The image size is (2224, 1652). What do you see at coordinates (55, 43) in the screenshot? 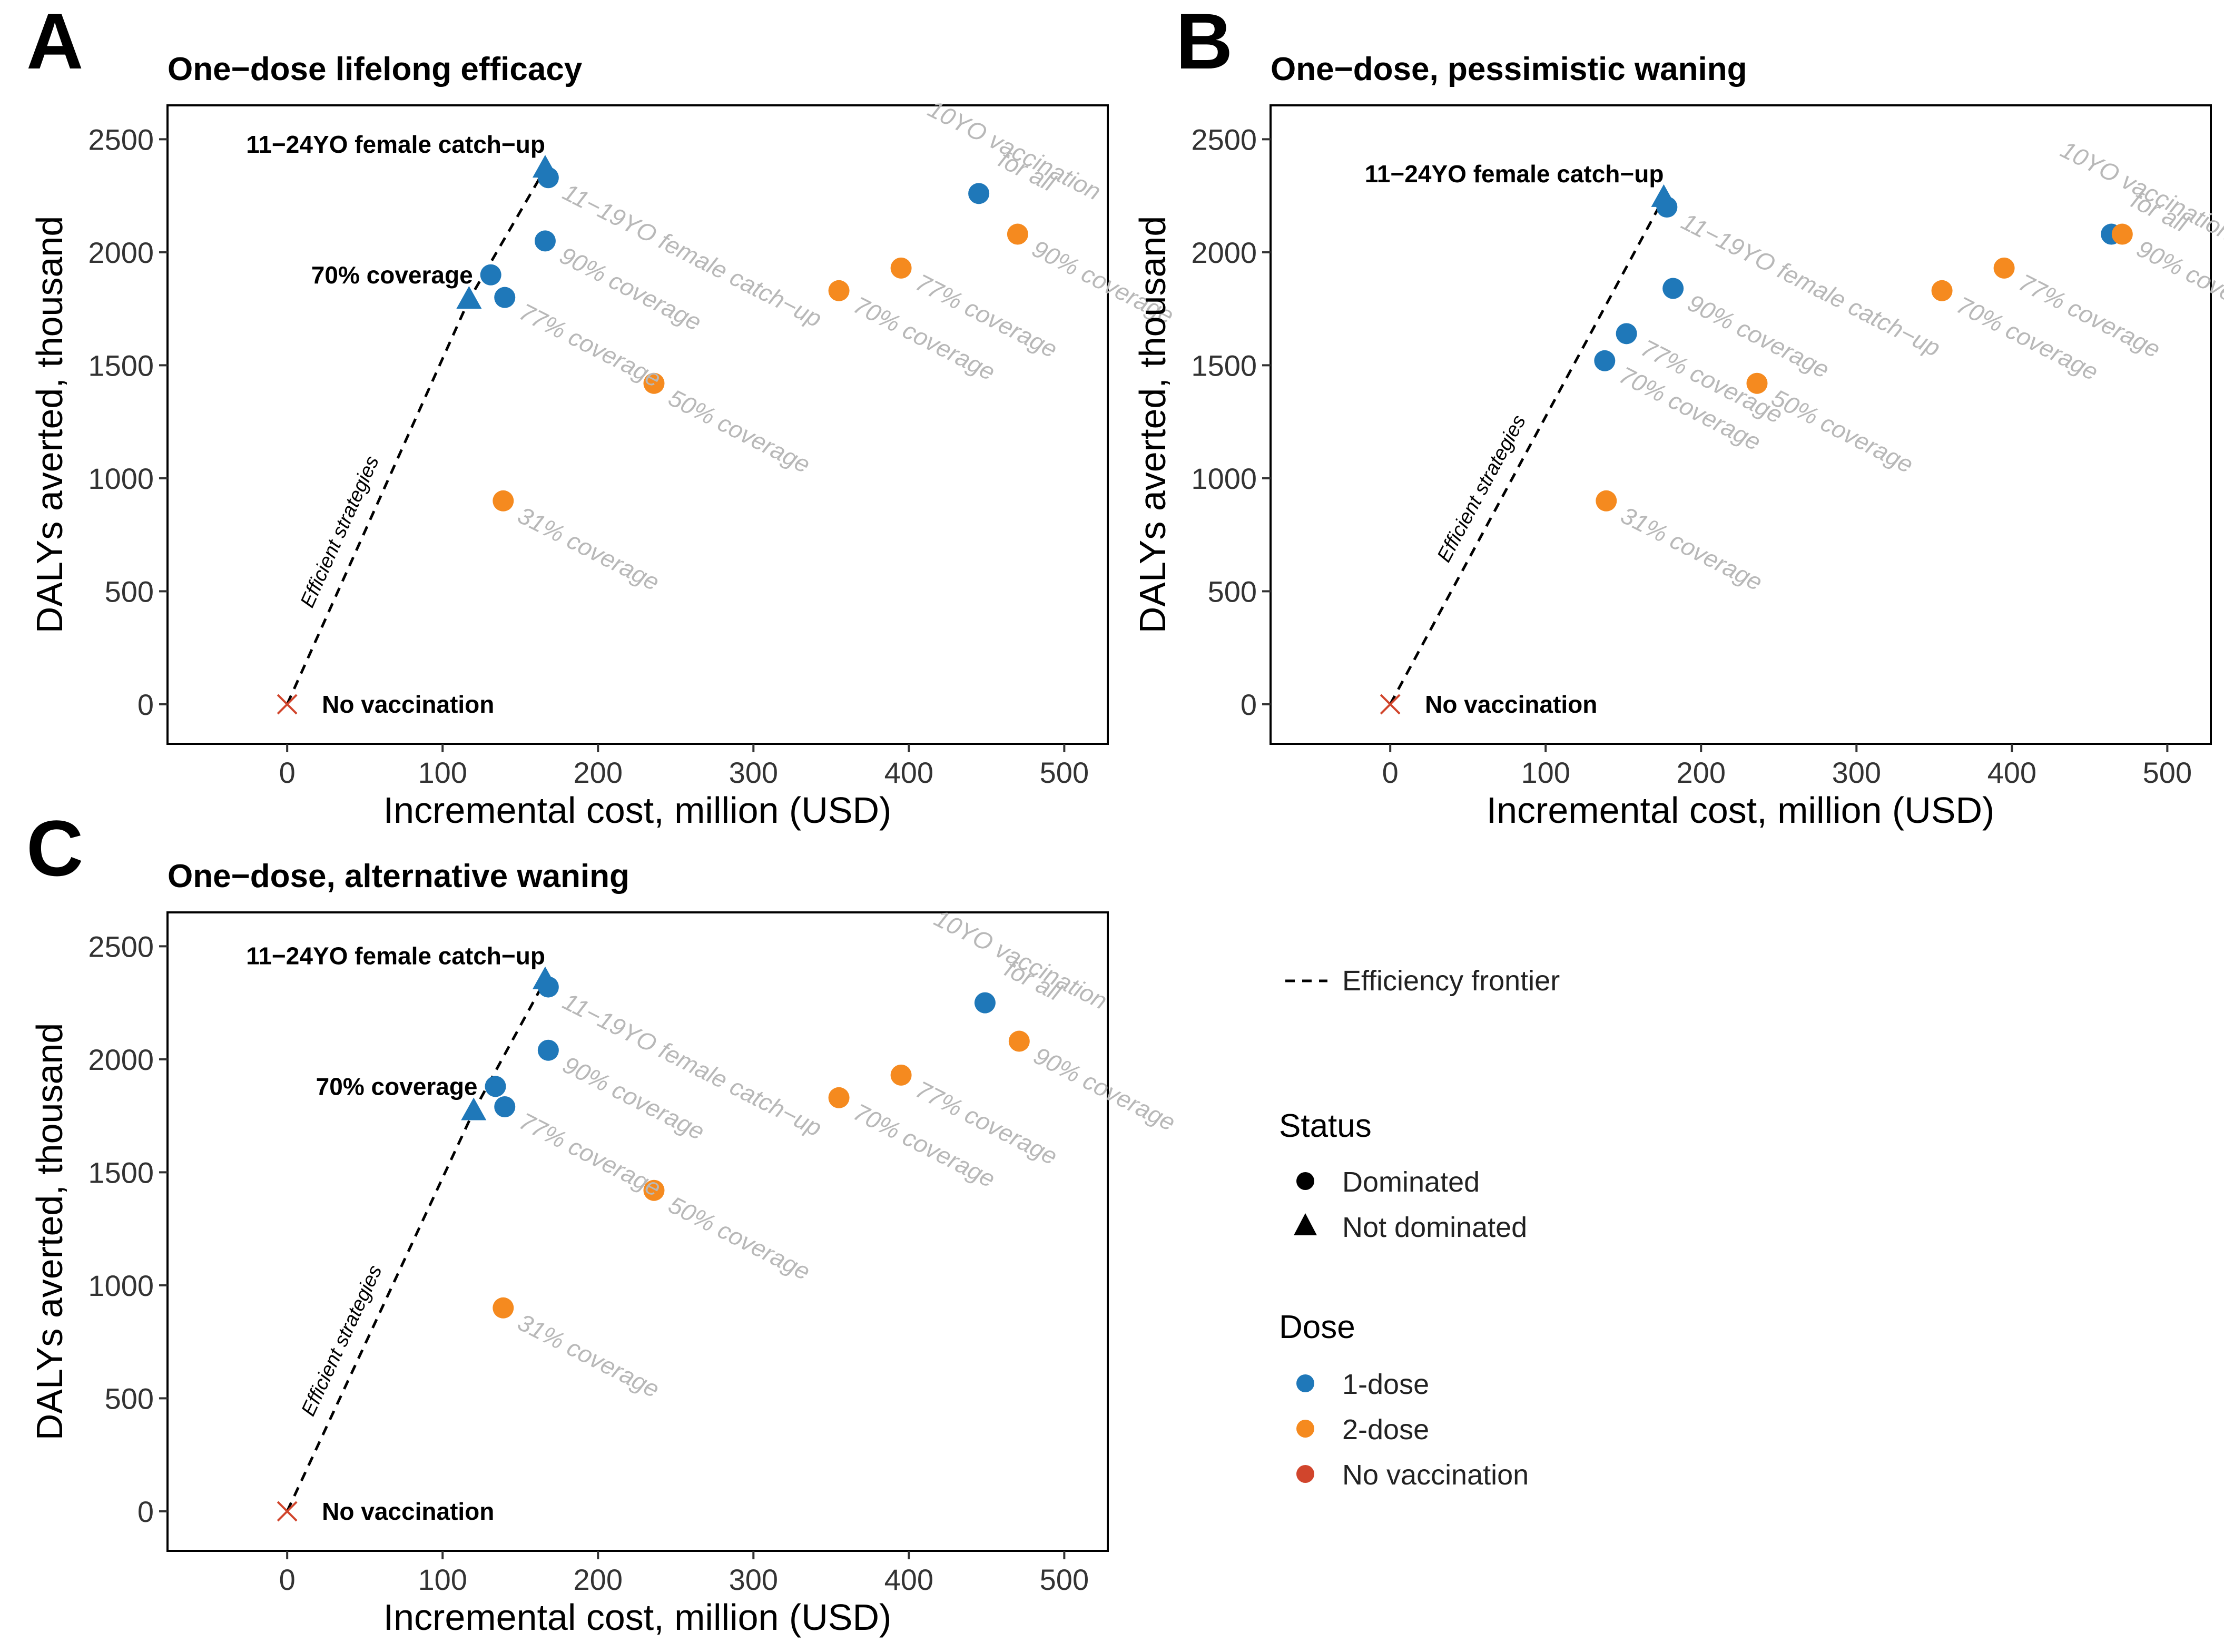
I see `panel-letter-a: A` at bounding box center [55, 43].